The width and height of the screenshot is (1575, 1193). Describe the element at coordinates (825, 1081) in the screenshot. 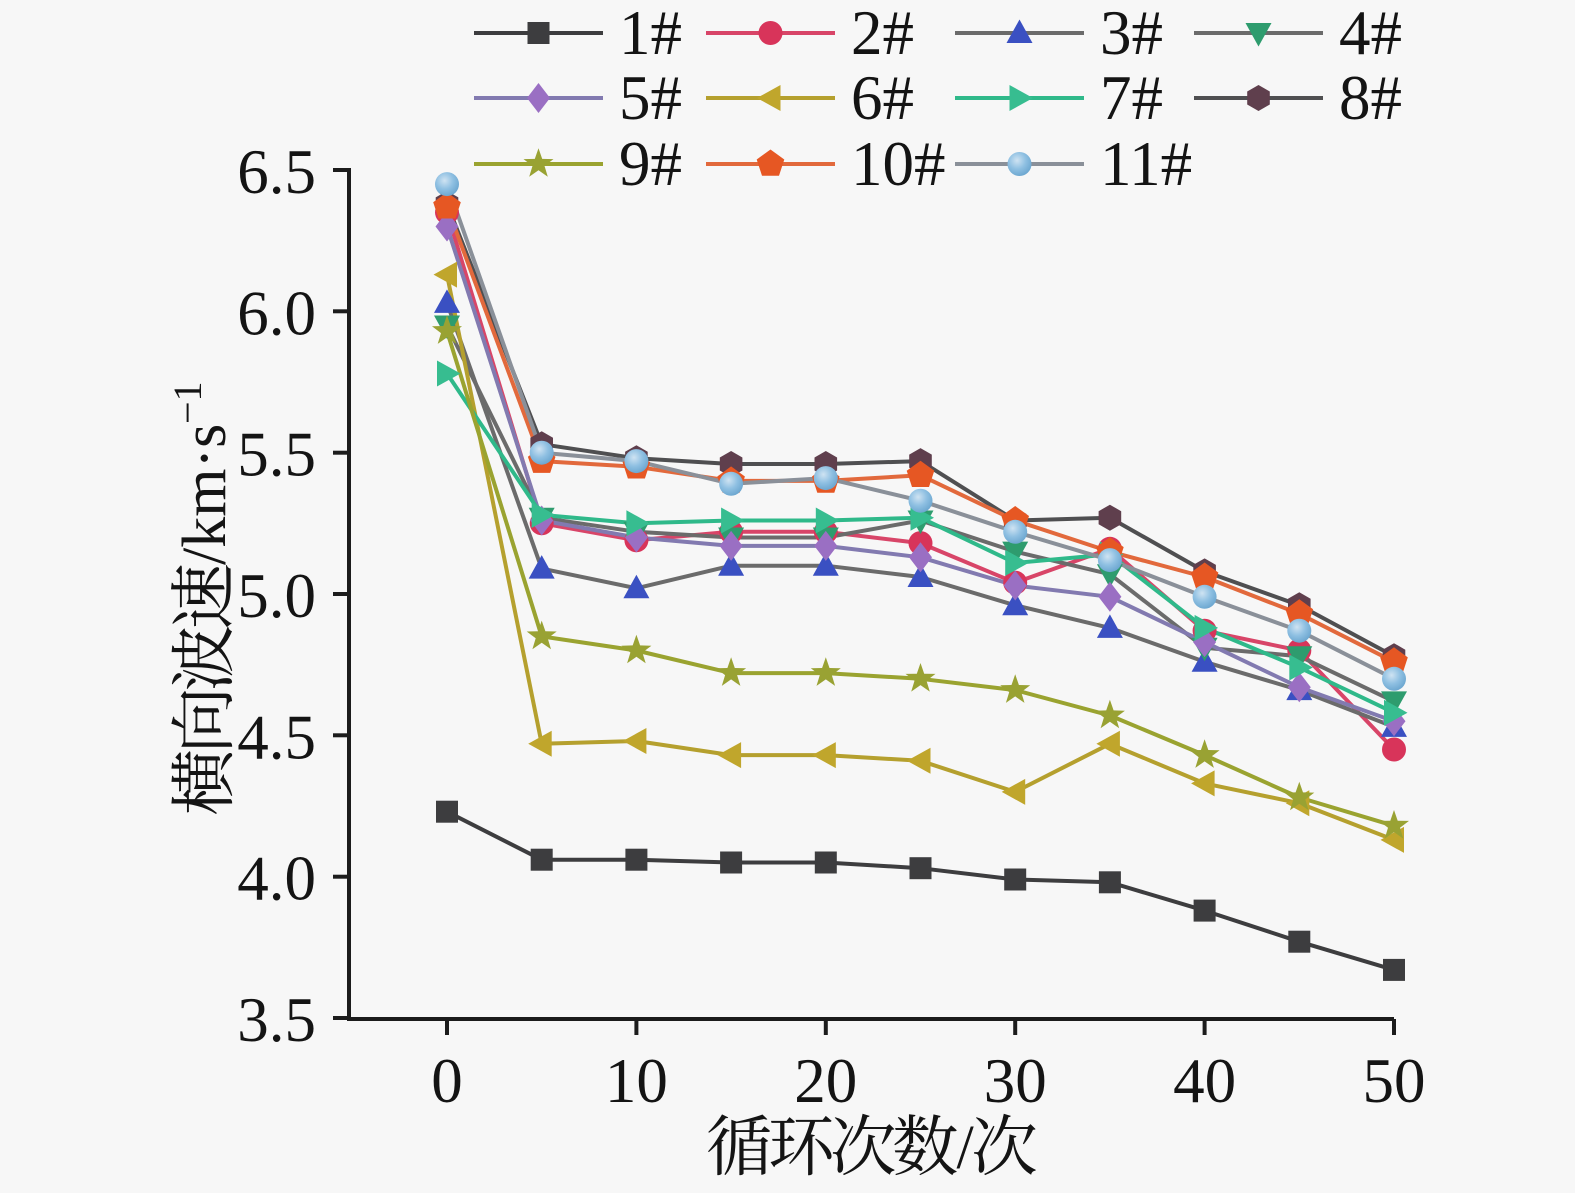

I see `svg-text: 20` at that location.